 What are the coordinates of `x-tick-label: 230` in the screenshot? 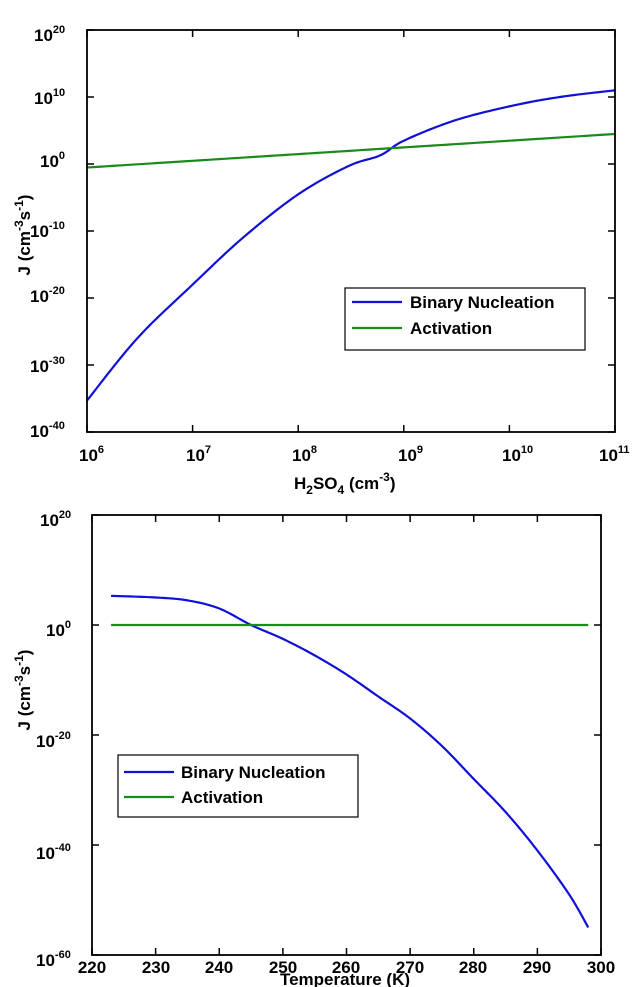 It's located at (156, 967).